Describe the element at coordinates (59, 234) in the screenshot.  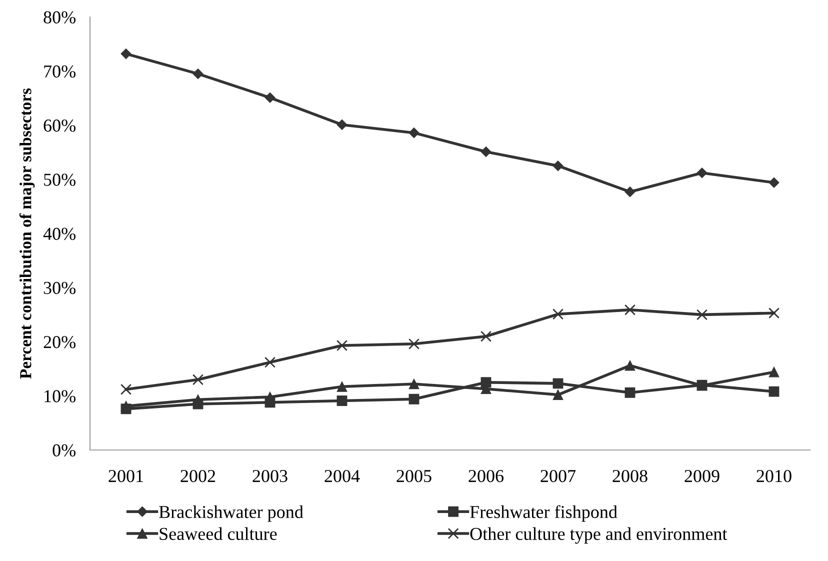
I see `y-tick-label: 40%` at that location.